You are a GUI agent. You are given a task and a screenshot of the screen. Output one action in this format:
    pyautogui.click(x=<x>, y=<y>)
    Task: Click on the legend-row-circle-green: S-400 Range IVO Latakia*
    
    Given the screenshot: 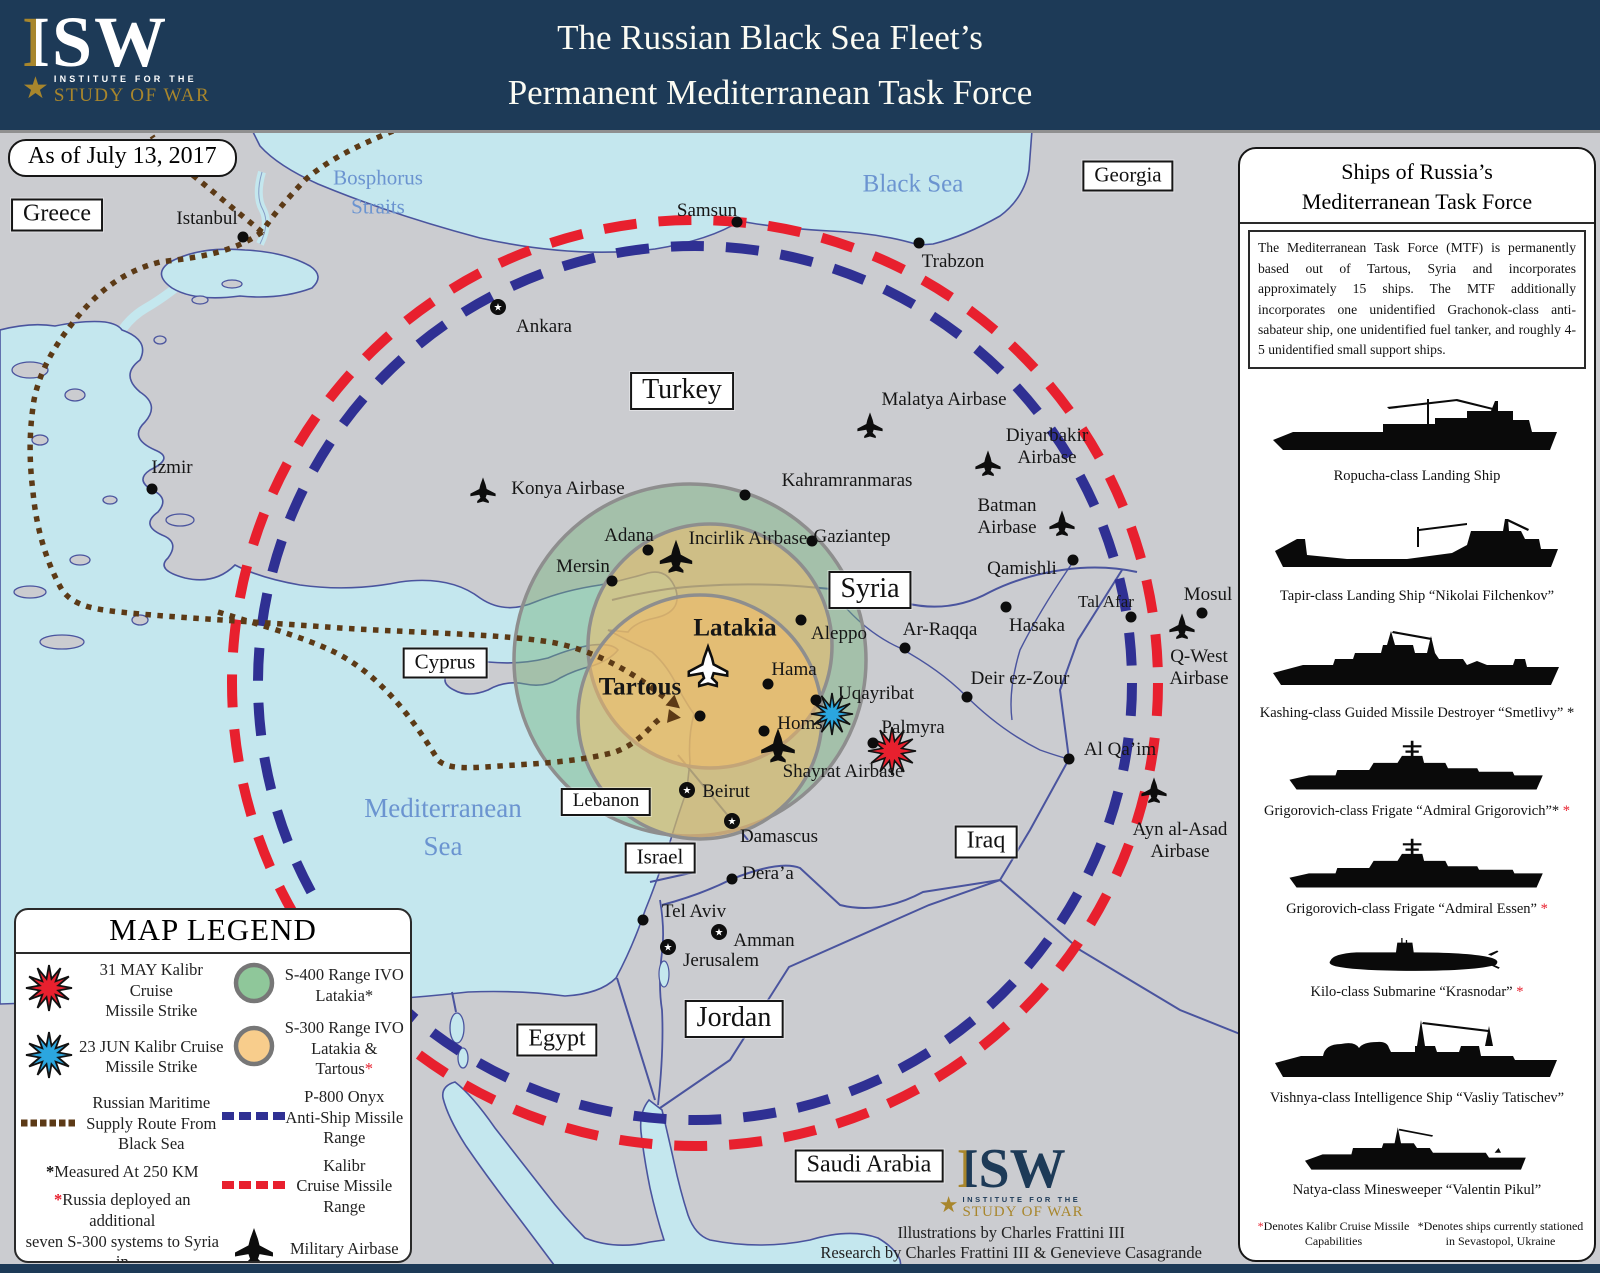 What is the action you would take?
    pyautogui.click(x=315, y=985)
    